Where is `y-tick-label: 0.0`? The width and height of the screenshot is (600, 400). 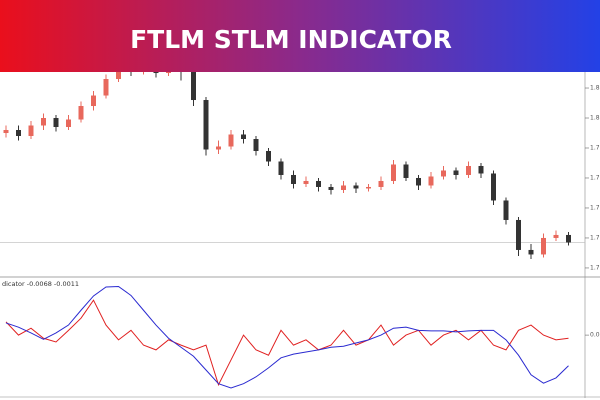
y-tick-label: 0.0 is located at coordinates (595, 335).